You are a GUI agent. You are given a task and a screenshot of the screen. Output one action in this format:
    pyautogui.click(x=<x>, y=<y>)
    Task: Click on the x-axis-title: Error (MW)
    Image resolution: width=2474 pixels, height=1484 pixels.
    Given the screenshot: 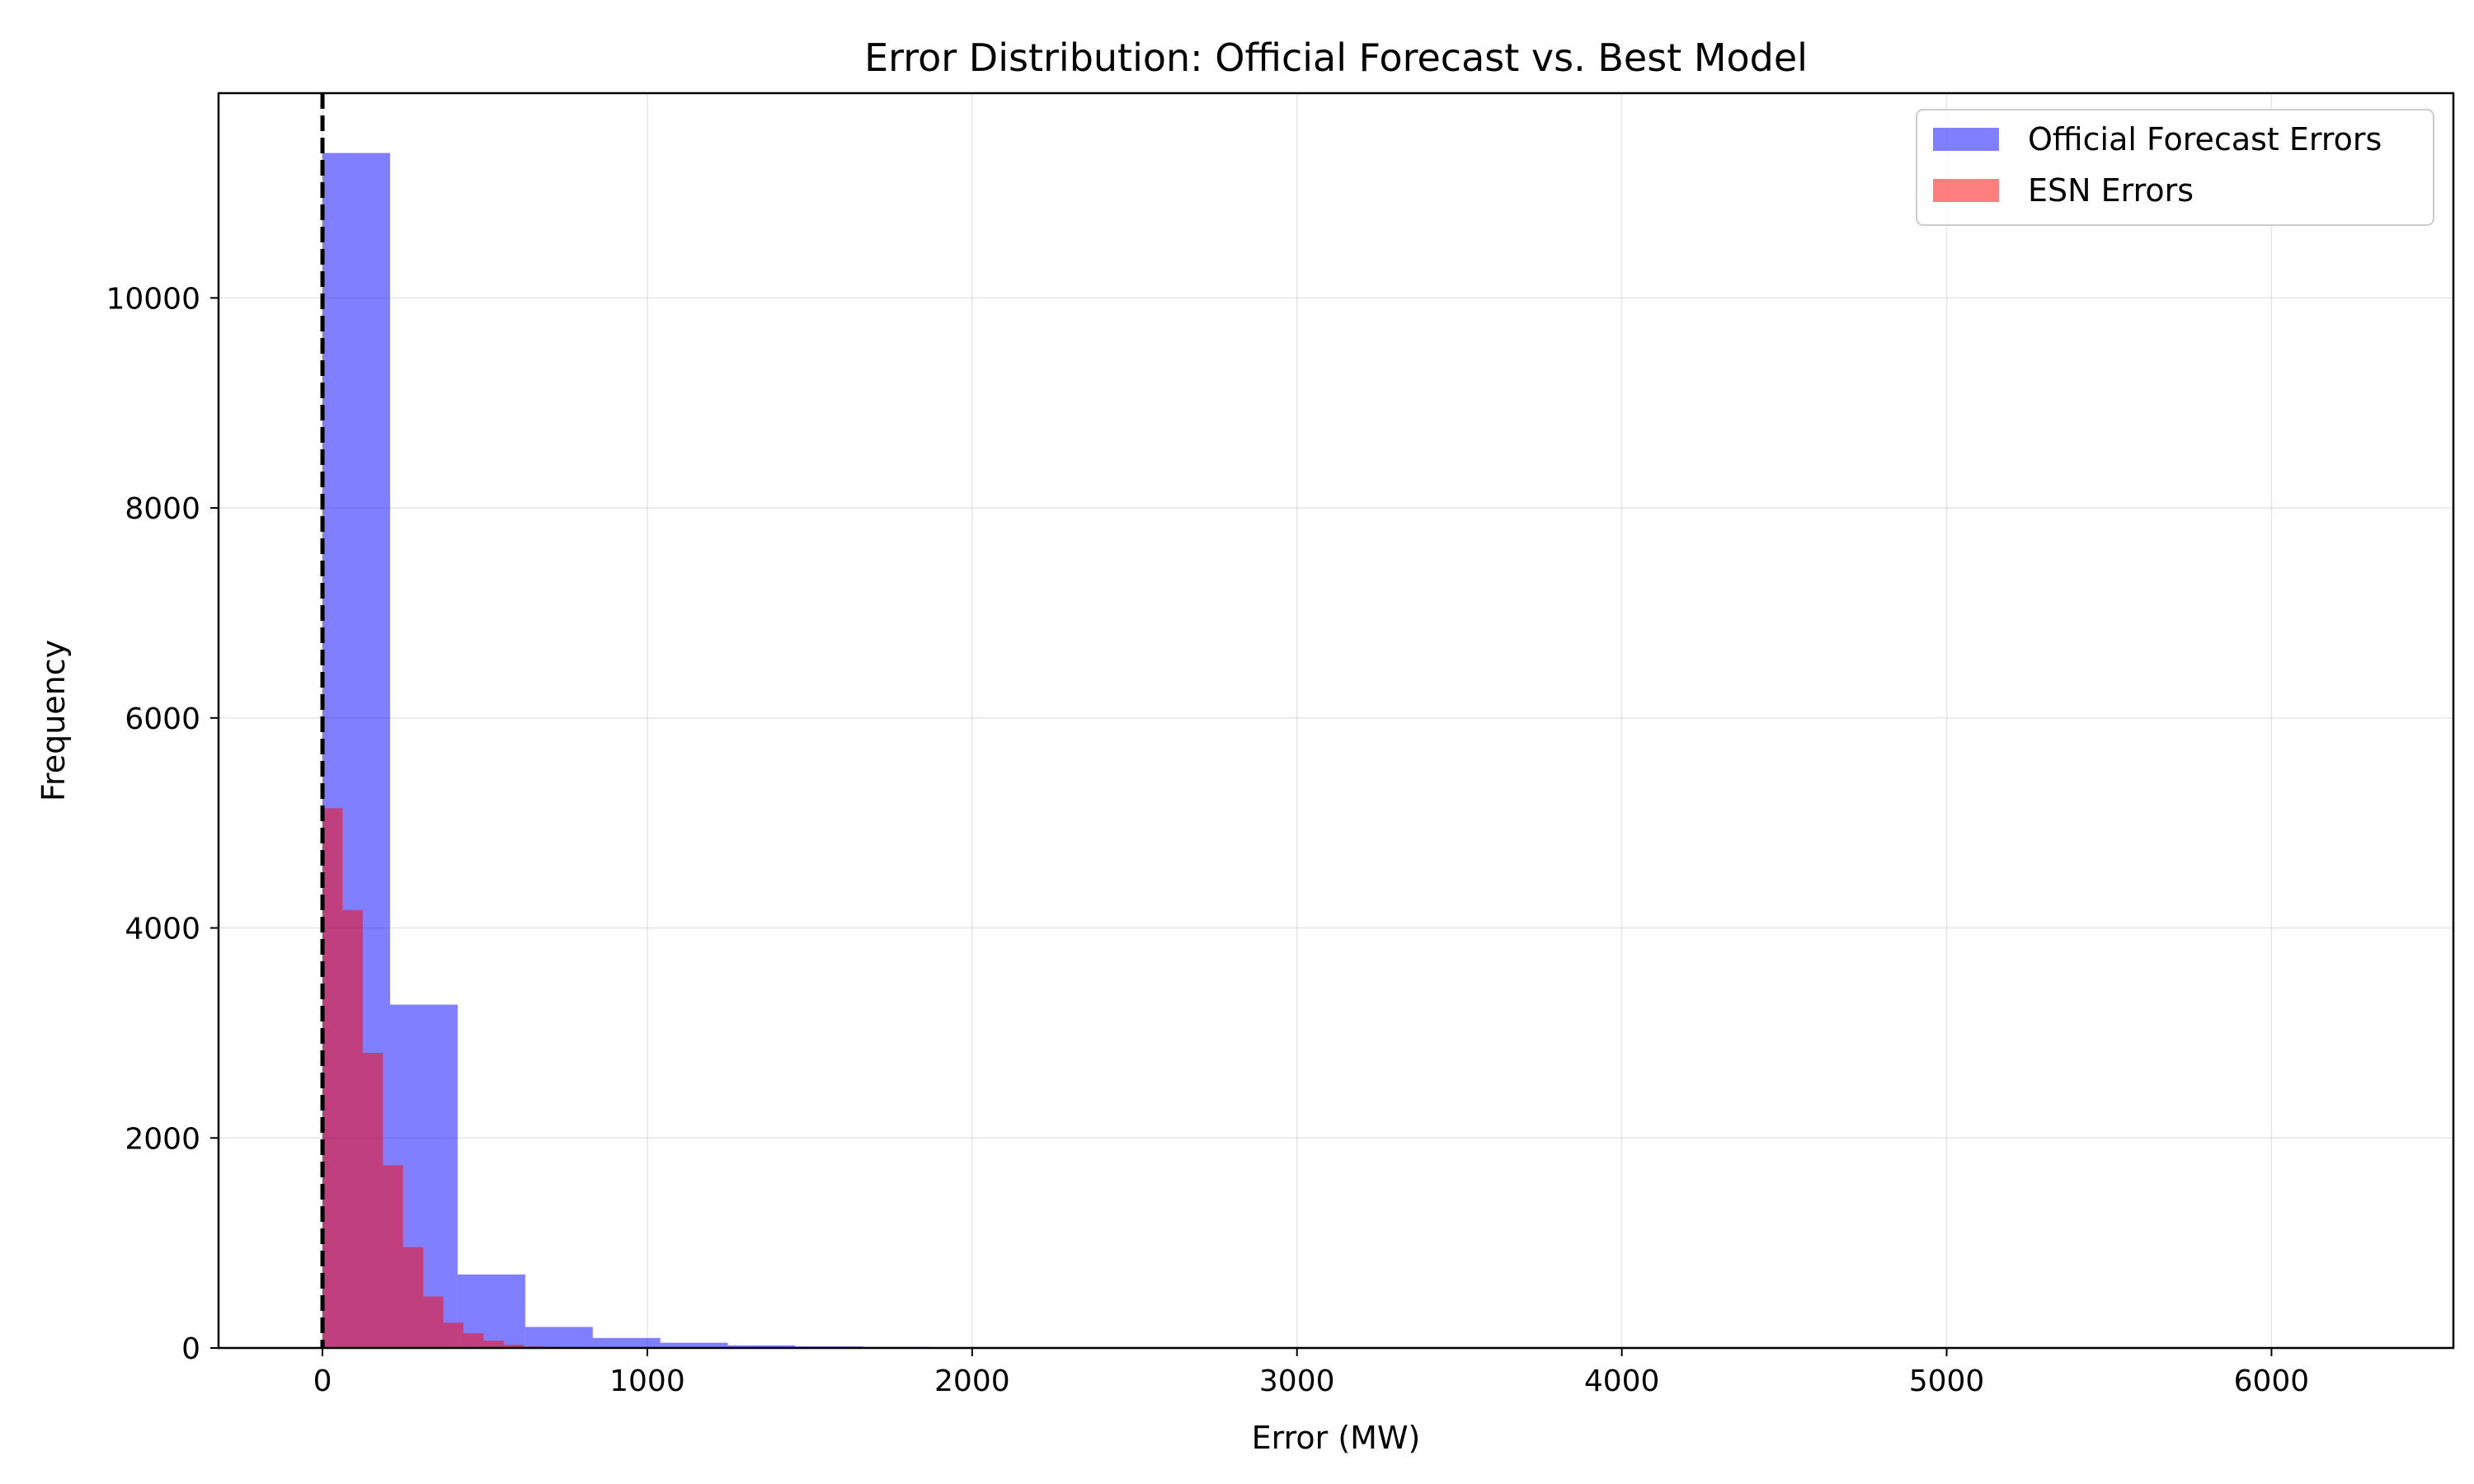 What is the action you would take?
    pyautogui.click(x=1336, y=1438)
    